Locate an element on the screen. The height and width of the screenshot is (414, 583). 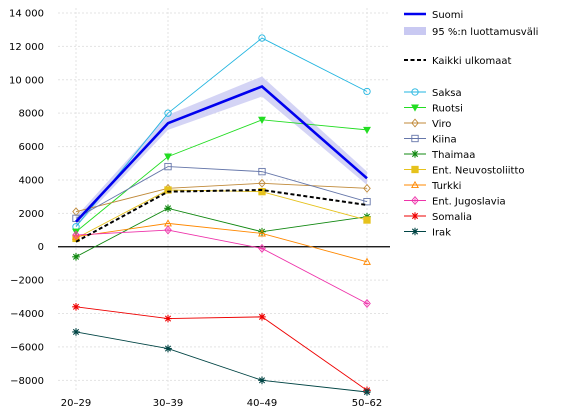
legend-marker-viro is located at coordinates (415, 123).